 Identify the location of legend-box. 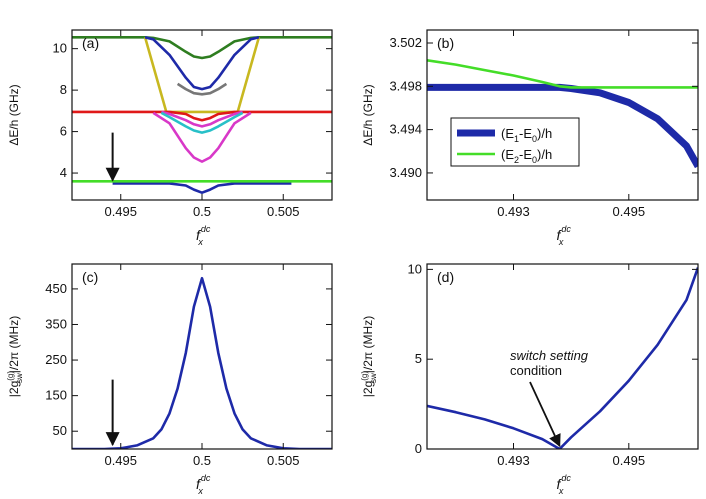
(515, 142).